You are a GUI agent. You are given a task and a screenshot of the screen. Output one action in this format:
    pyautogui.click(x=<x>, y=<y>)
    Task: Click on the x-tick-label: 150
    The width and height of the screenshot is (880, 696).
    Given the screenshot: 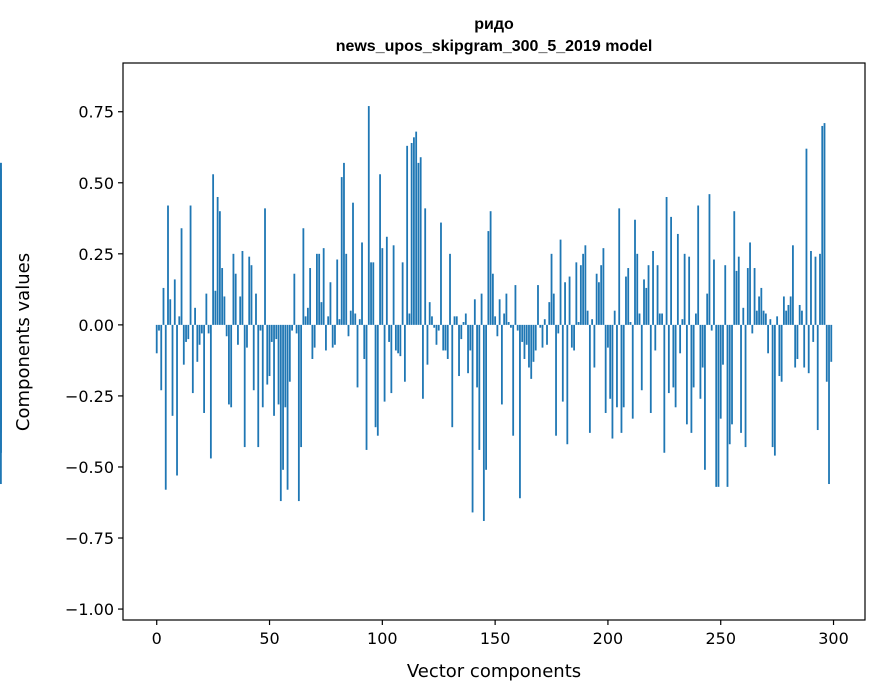 What is the action you would take?
    pyautogui.click(x=495, y=638)
    